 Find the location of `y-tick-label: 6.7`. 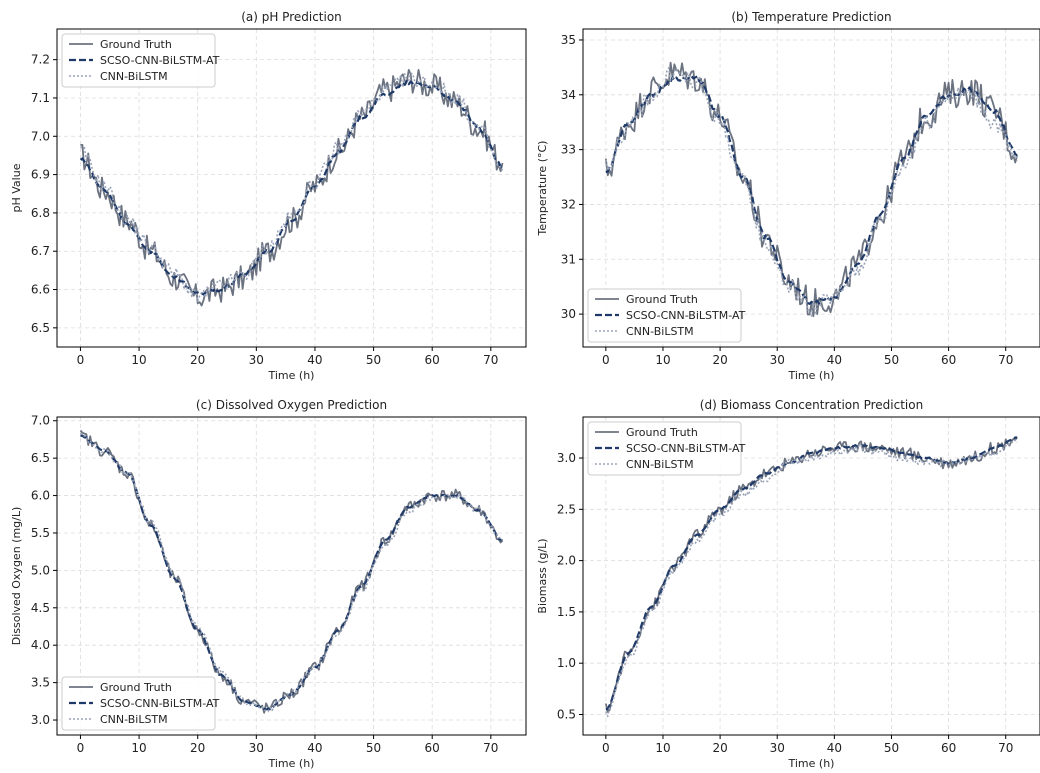

y-tick-label: 6.7 is located at coordinates (40, 251).